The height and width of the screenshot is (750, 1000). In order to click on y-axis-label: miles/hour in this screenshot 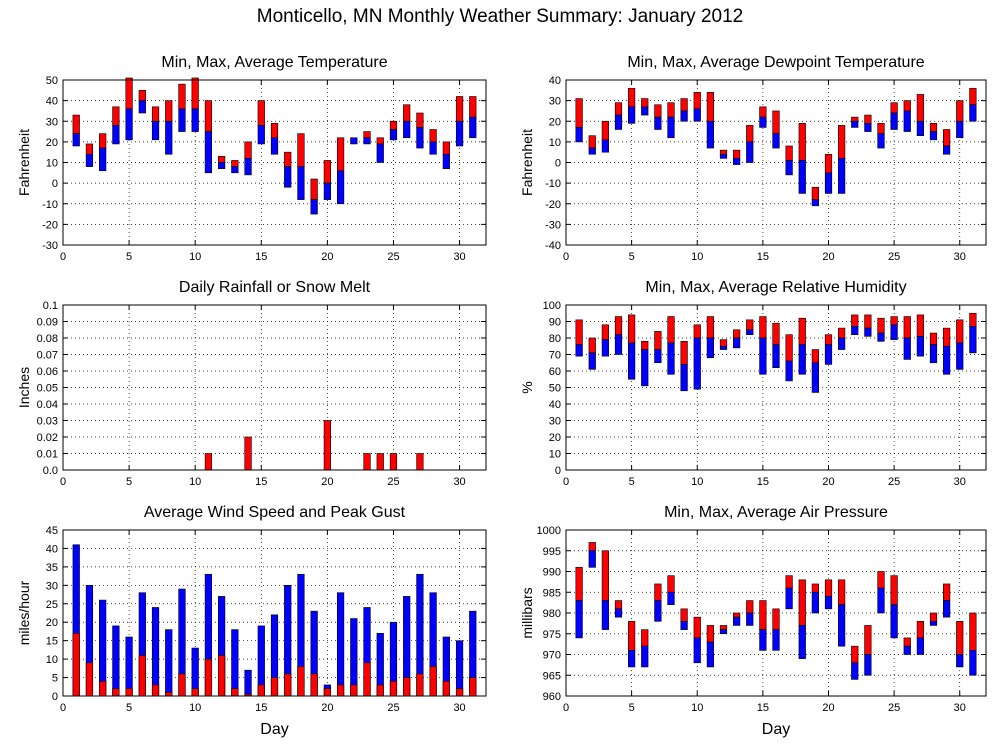, I will do `click(24, 612)`.